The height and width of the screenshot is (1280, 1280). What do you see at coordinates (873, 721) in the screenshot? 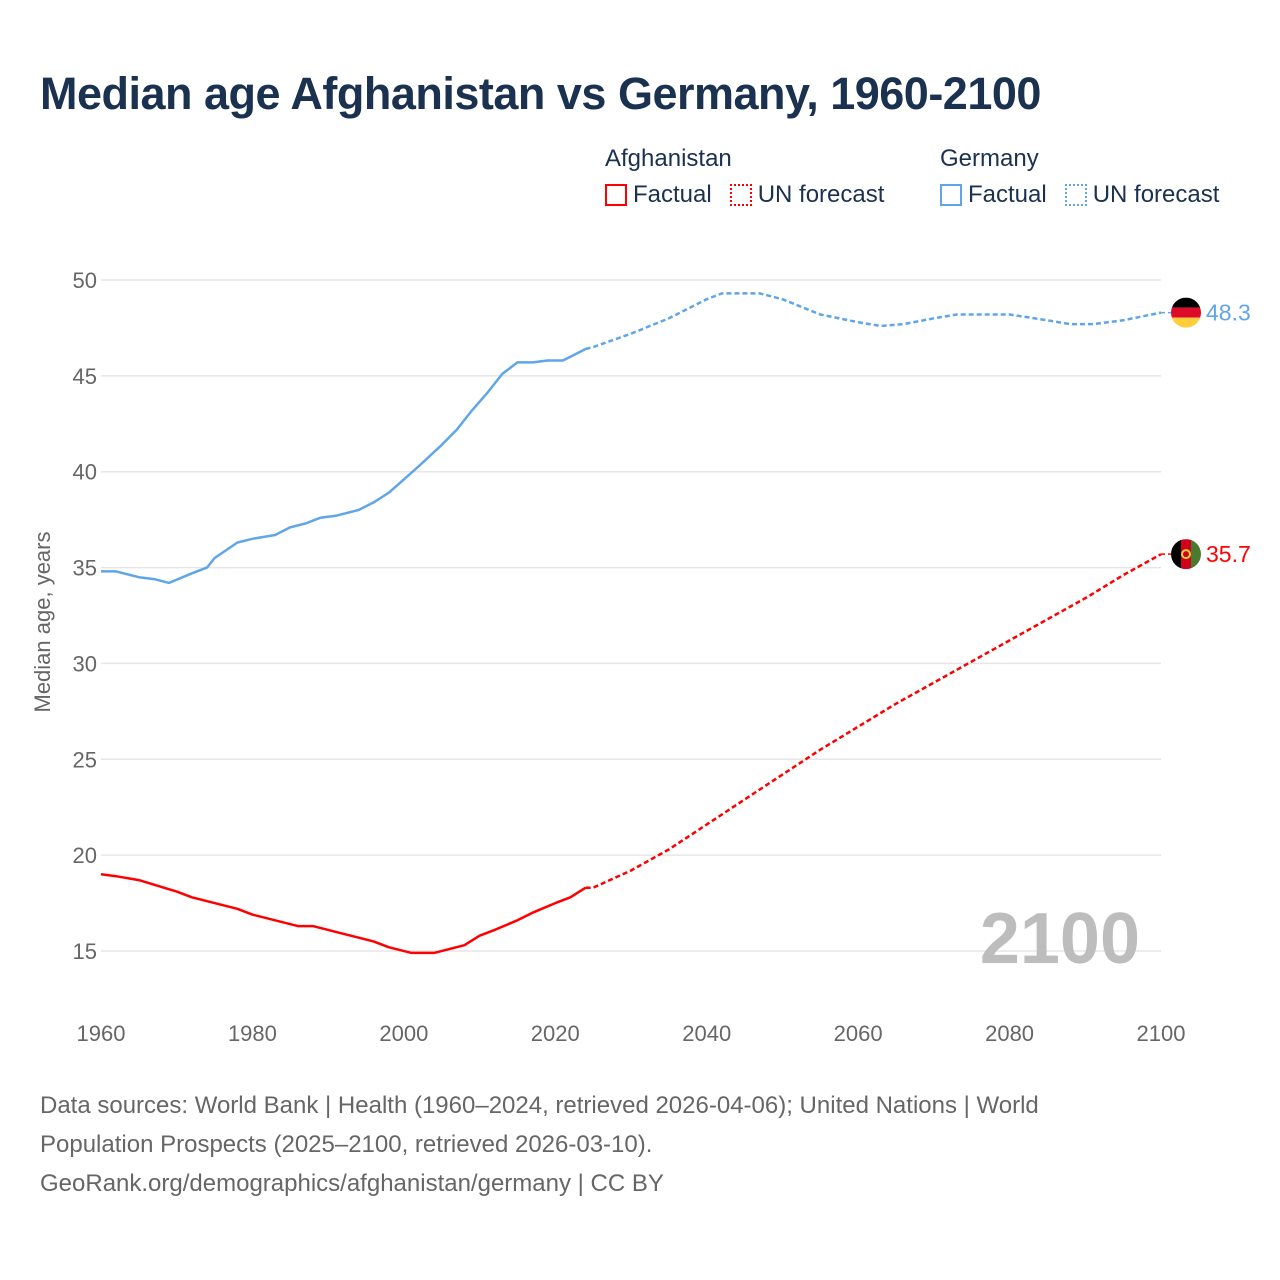
I see `afghanistan-forecast-line` at bounding box center [873, 721].